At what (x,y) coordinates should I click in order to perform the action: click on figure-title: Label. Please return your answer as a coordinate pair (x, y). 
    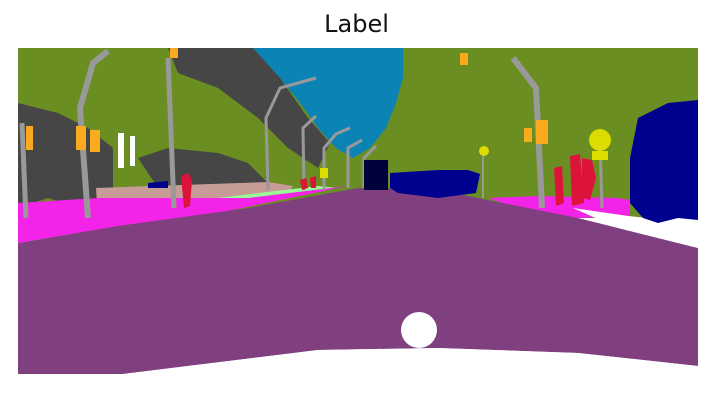
    Looking at the image, I should click on (356, 24).